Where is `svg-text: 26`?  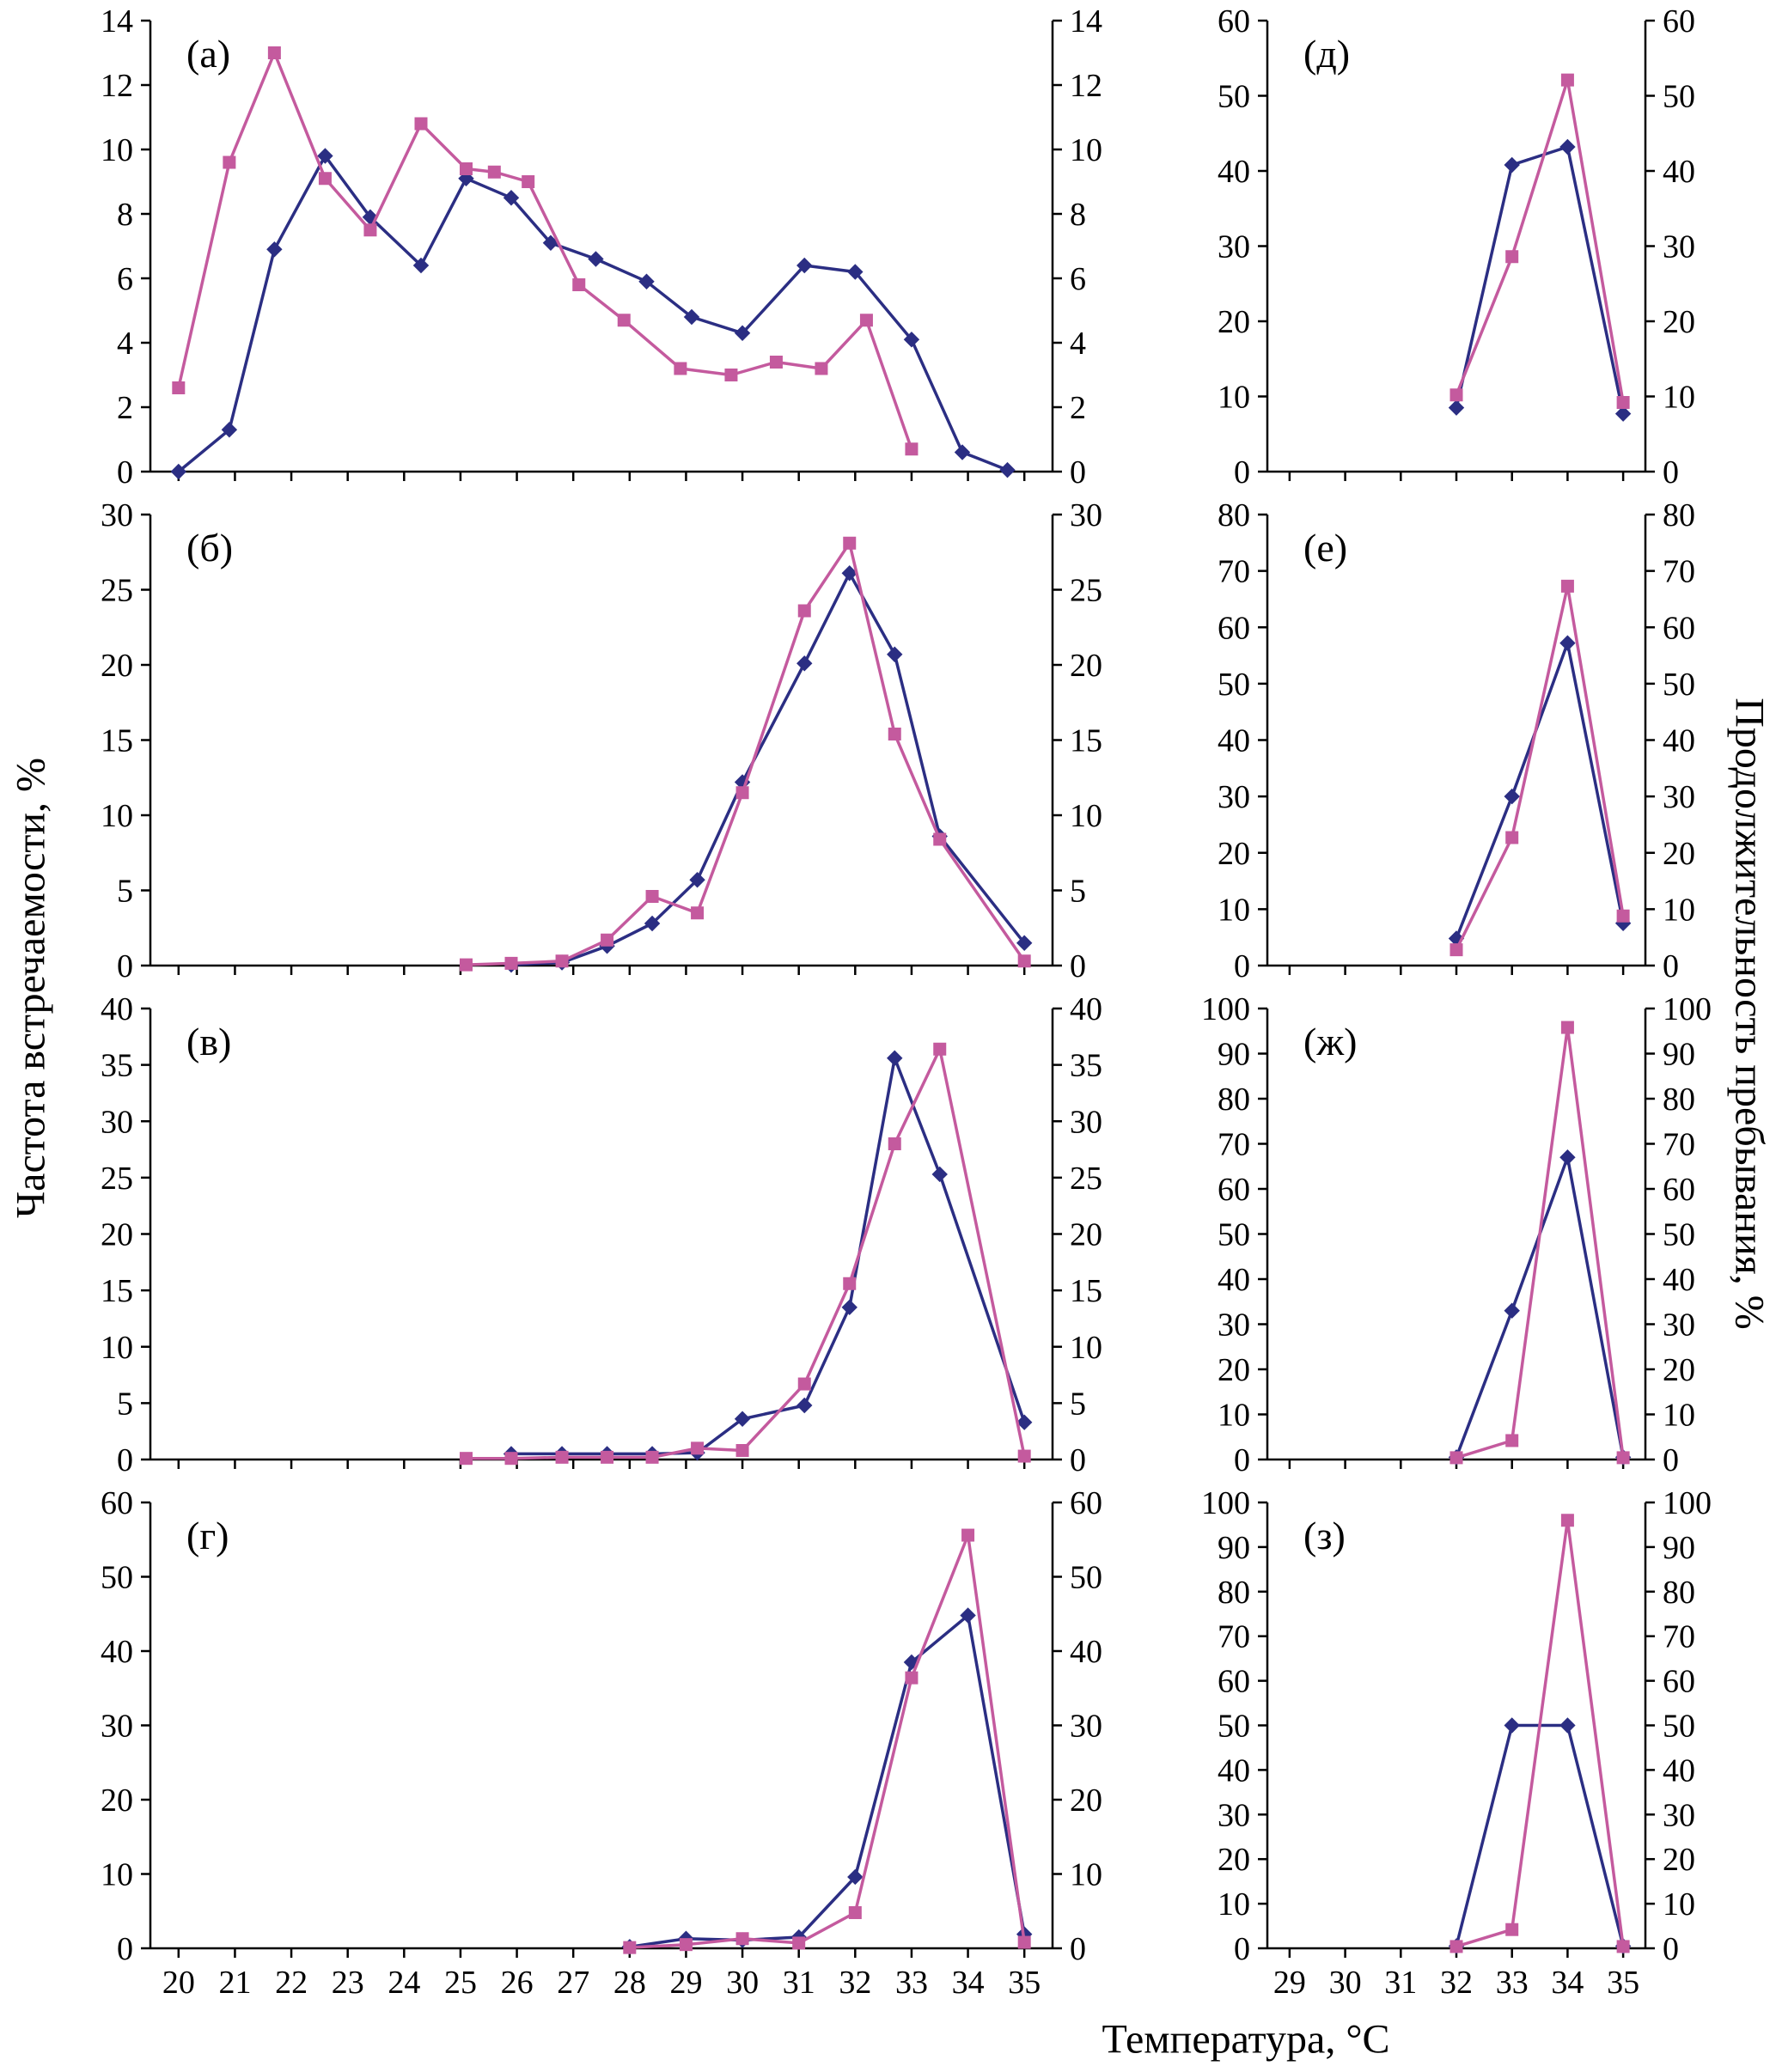
svg-text: 26 is located at coordinates (517, 1983).